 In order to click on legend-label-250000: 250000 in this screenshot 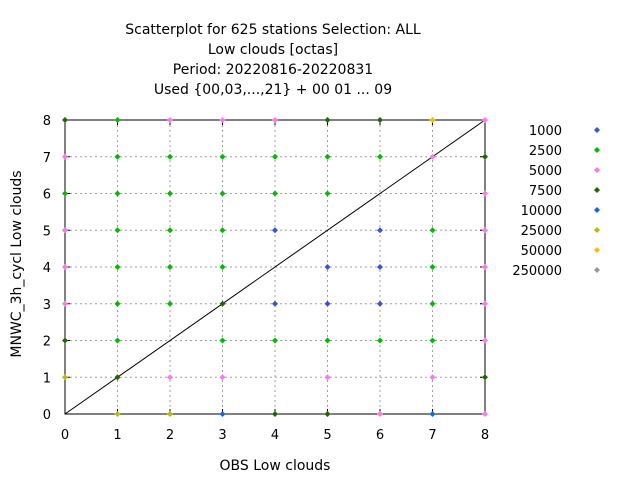, I will do `click(537, 271)`.